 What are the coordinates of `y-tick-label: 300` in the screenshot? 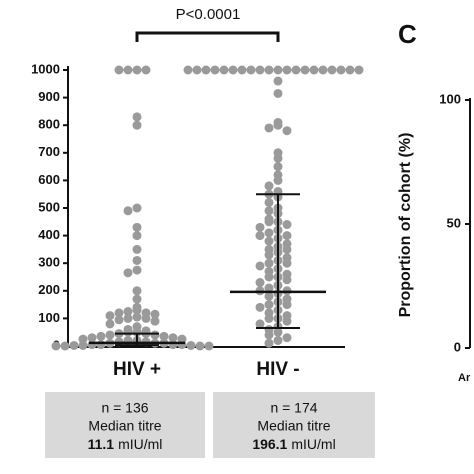 It's located at (49, 262).